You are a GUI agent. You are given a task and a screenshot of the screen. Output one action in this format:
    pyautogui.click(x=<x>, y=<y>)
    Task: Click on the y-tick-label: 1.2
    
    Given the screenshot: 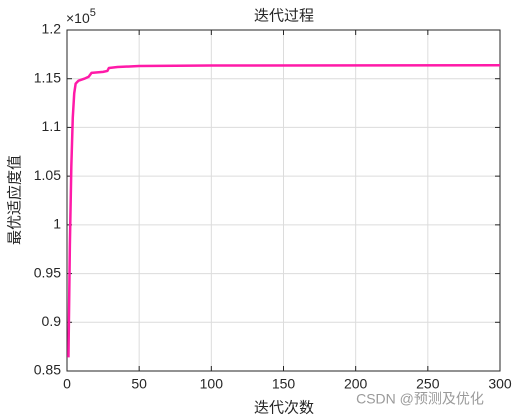 What is the action you would take?
    pyautogui.click(x=52, y=29)
    